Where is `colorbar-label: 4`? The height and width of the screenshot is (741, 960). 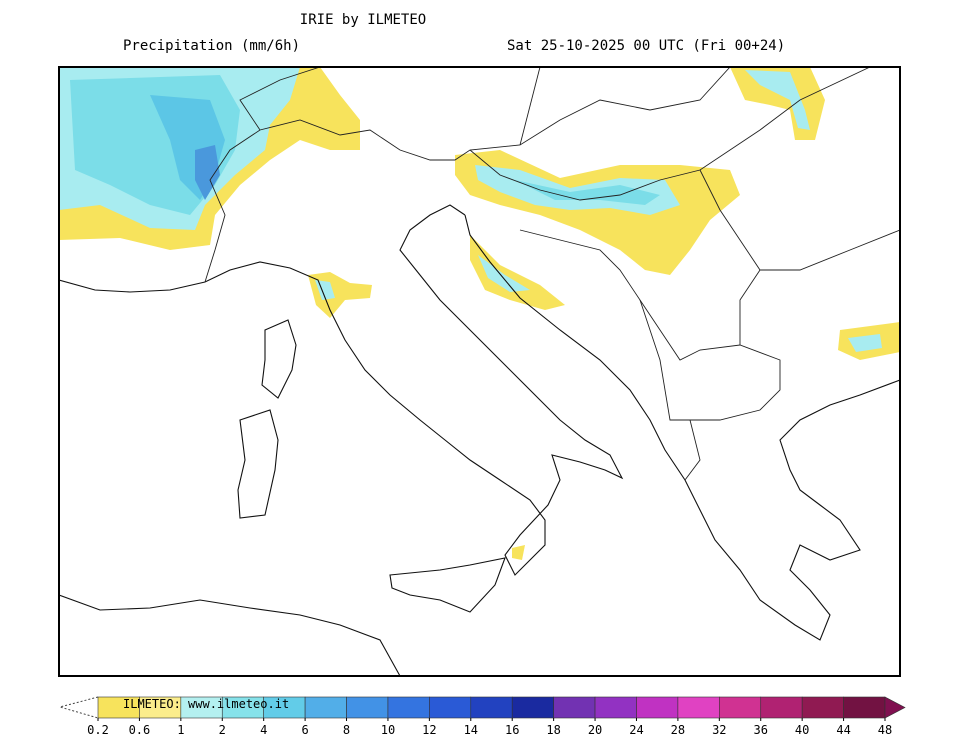 colorbar-label: 4 is located at coordinates (263, 730).